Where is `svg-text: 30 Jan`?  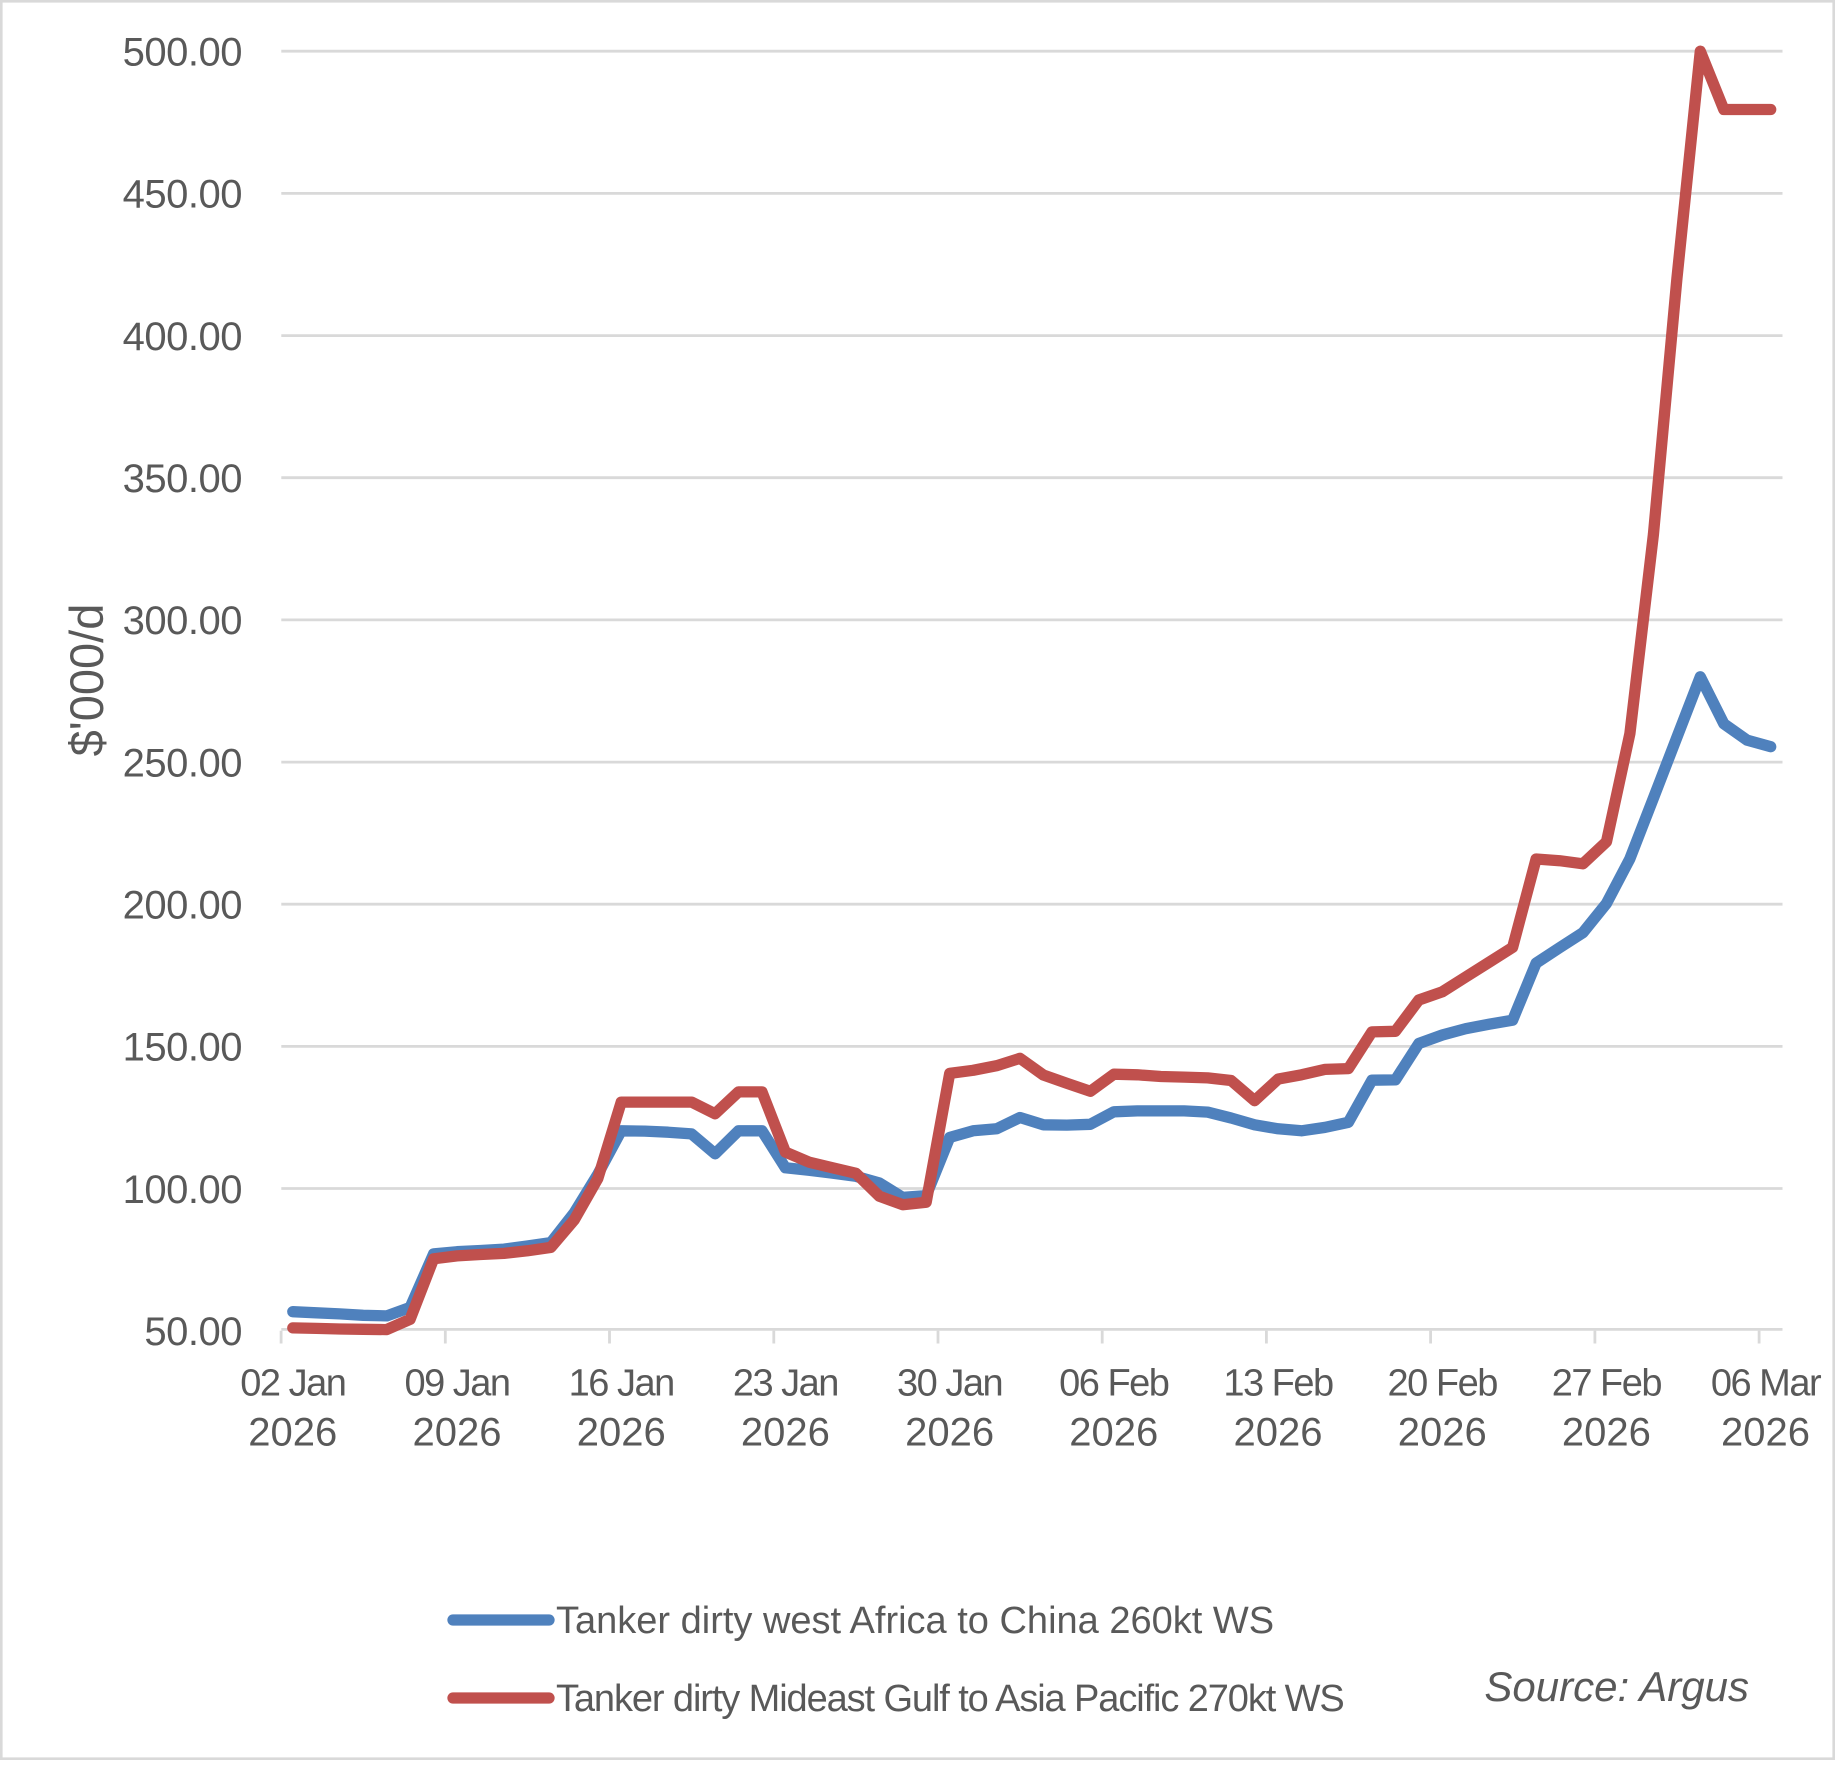 svg-text: 30 Jan is located at coordinates (949, 1384).